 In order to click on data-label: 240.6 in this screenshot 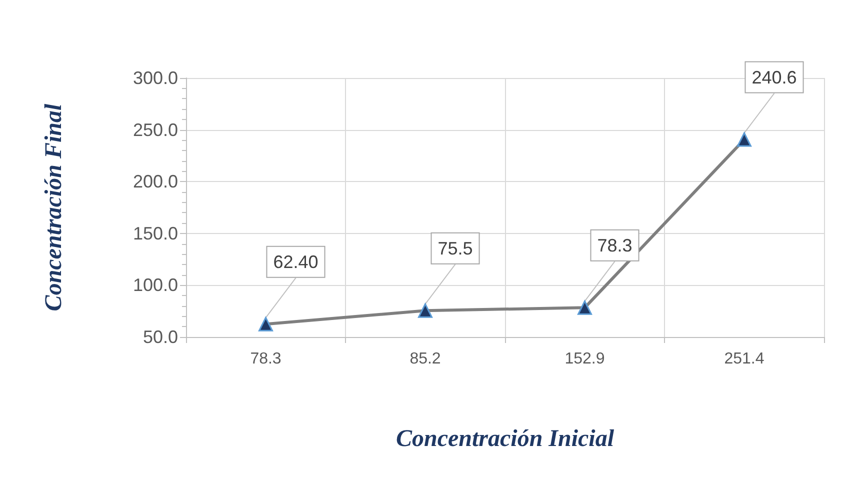, I will do `click(774, 77)`.